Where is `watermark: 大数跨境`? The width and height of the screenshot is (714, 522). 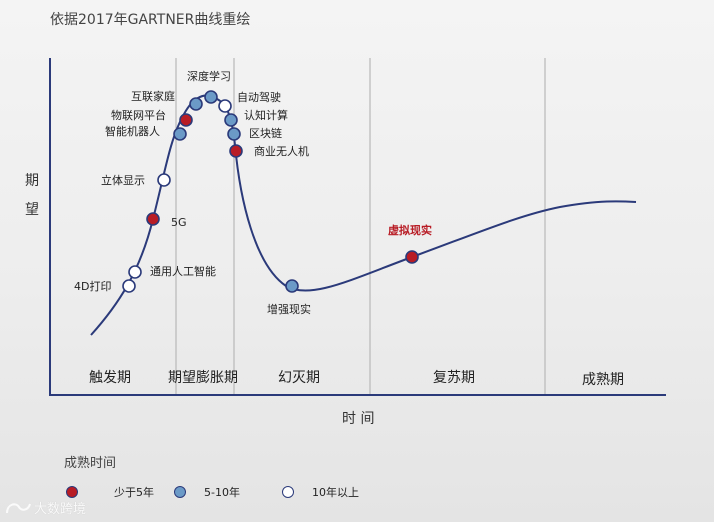 watermark: 大数跨境 is located at coordinates (45, 507).